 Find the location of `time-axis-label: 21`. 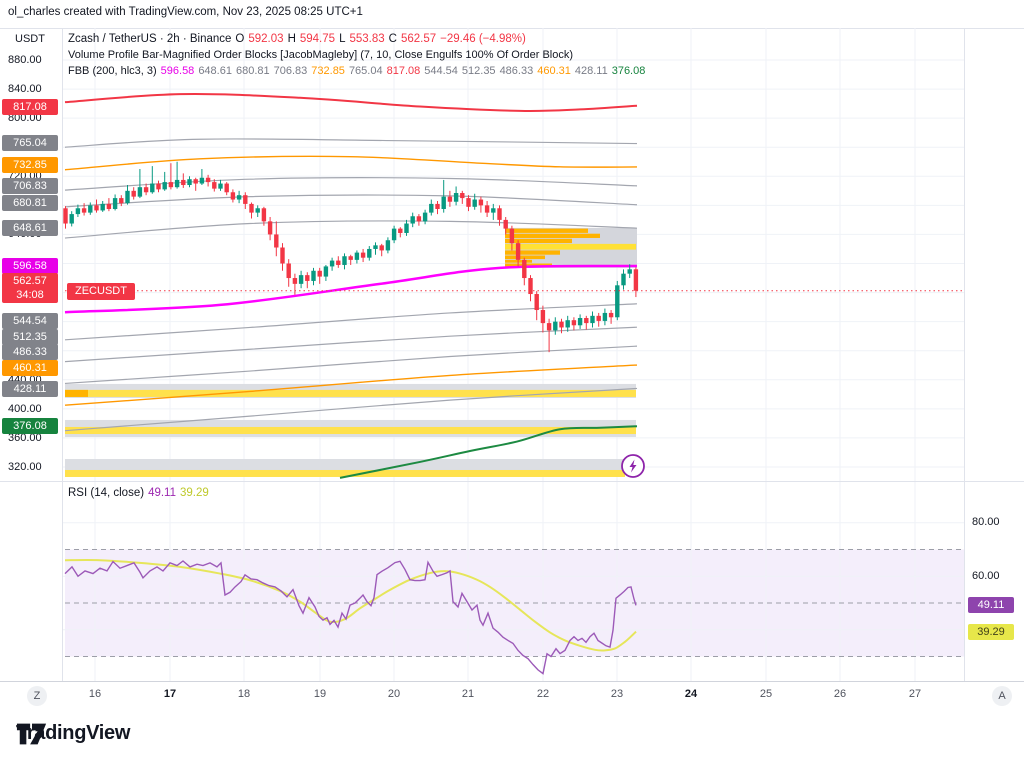

time-axis-label: 21 is located at coordinates (468, 694).